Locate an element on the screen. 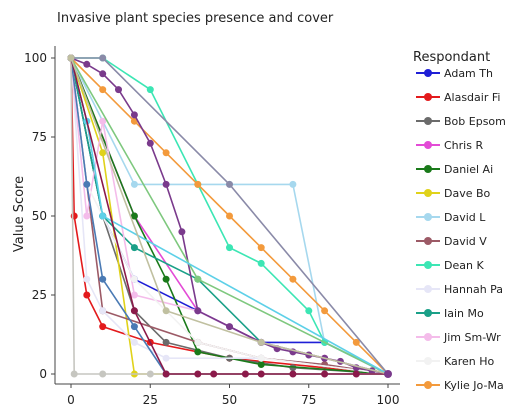 This screenshot has height=419, width=513. legend-item: Kylie Jo-Ma is located at coordinates (460, 385).